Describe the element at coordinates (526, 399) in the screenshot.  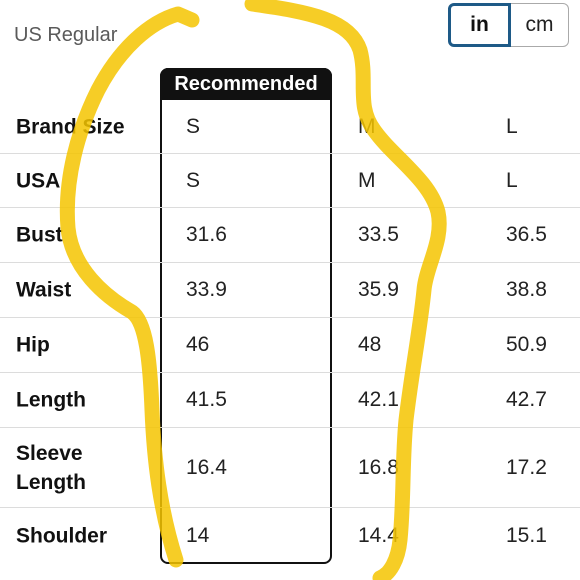
I see `table-cell: 42.7` at that location.